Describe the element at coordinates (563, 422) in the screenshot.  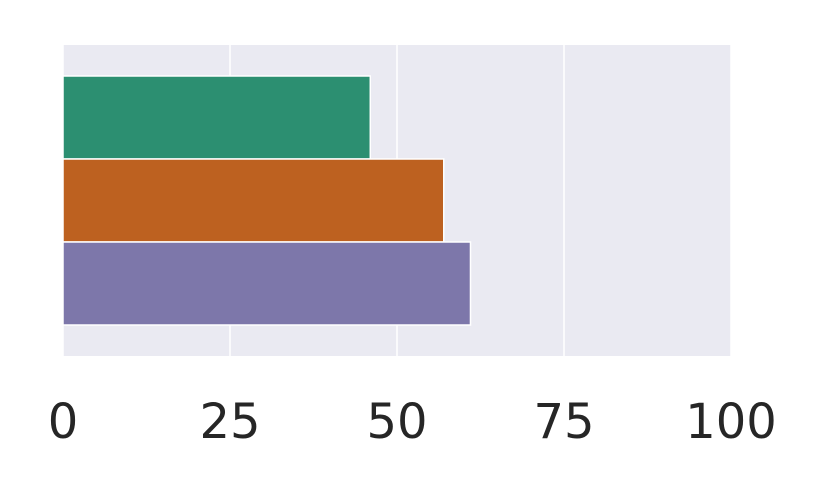
I see `x-tick-label: 75` at that location.